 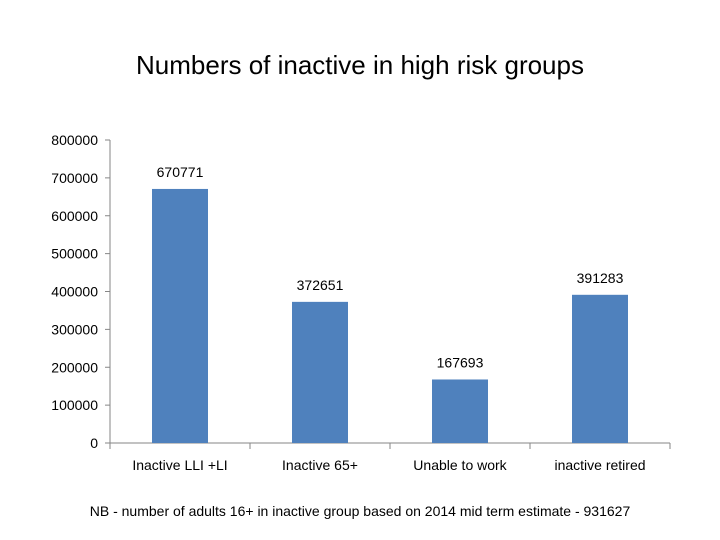 I want to click on x-tick-label: inactive retired, so click(x=599, y=465).